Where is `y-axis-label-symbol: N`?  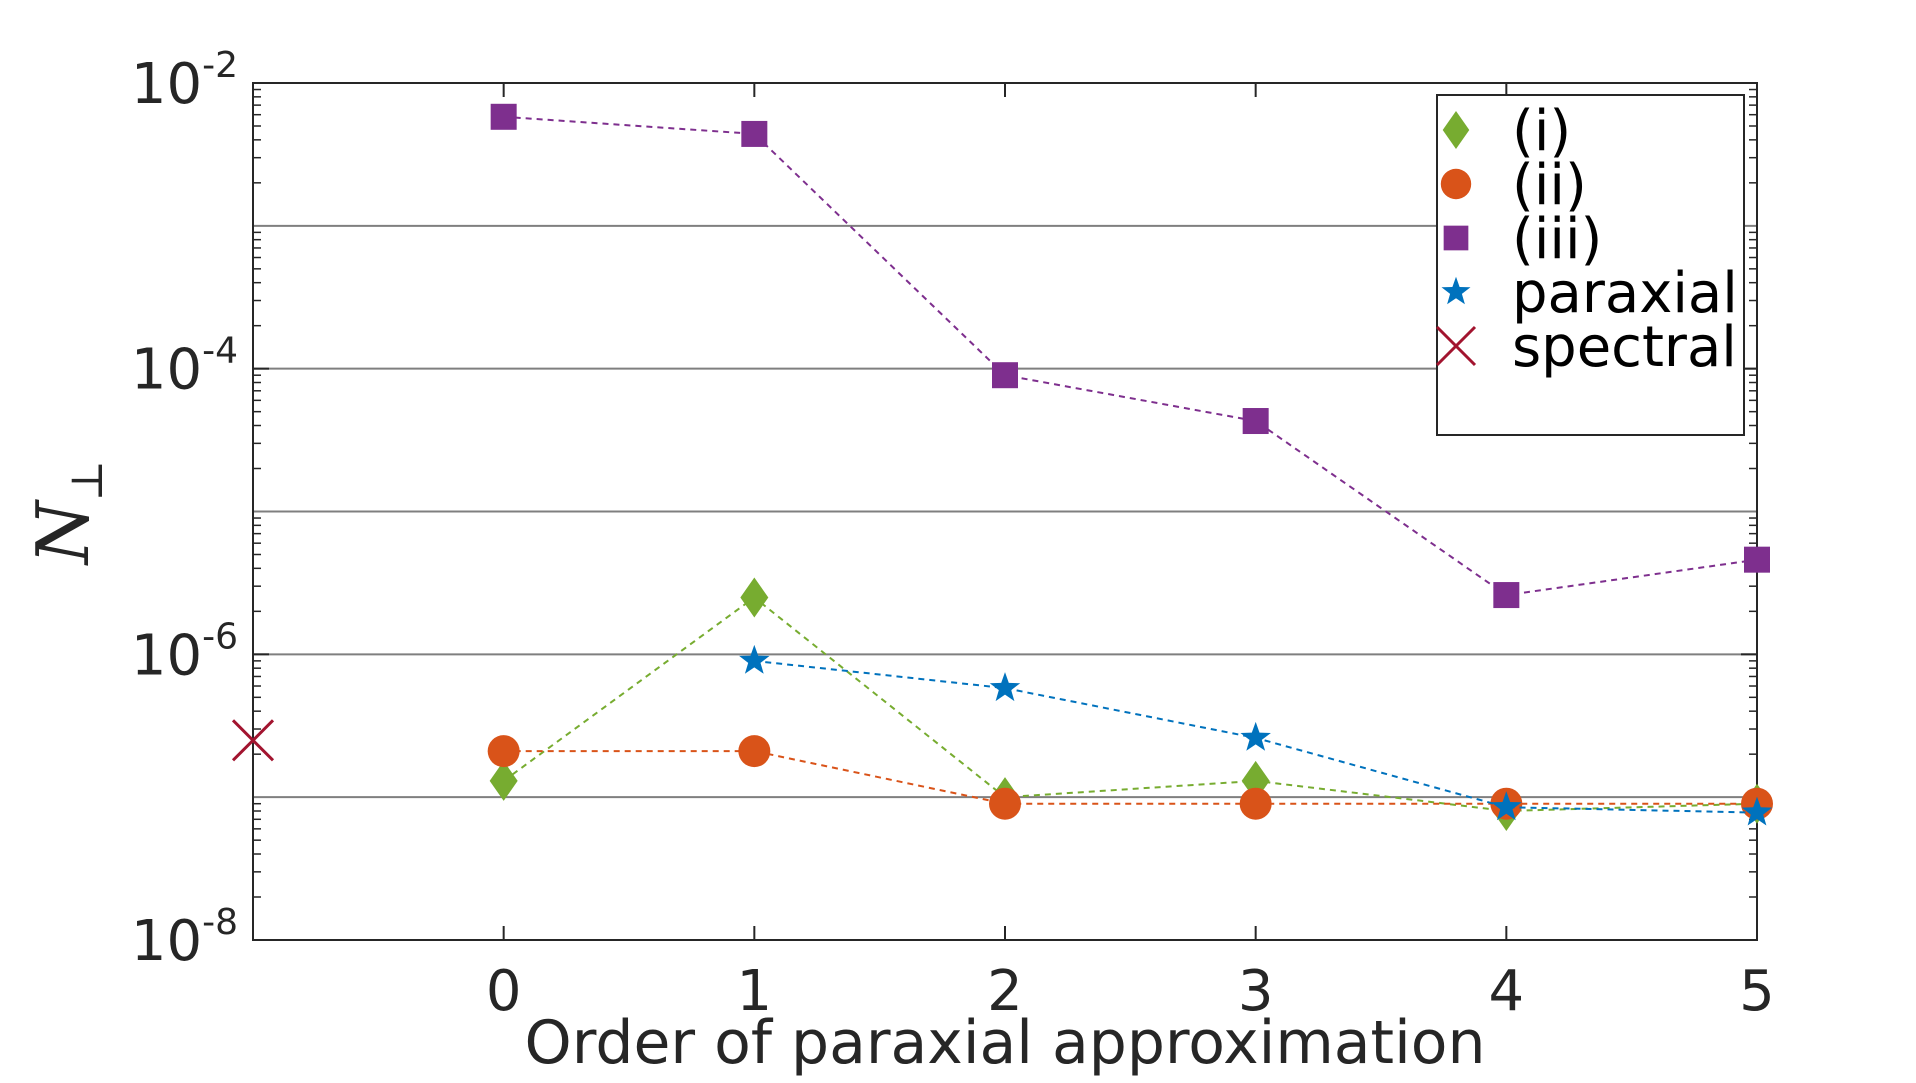 y-axis-label-symbol: N is located at coordinates (63, 532).